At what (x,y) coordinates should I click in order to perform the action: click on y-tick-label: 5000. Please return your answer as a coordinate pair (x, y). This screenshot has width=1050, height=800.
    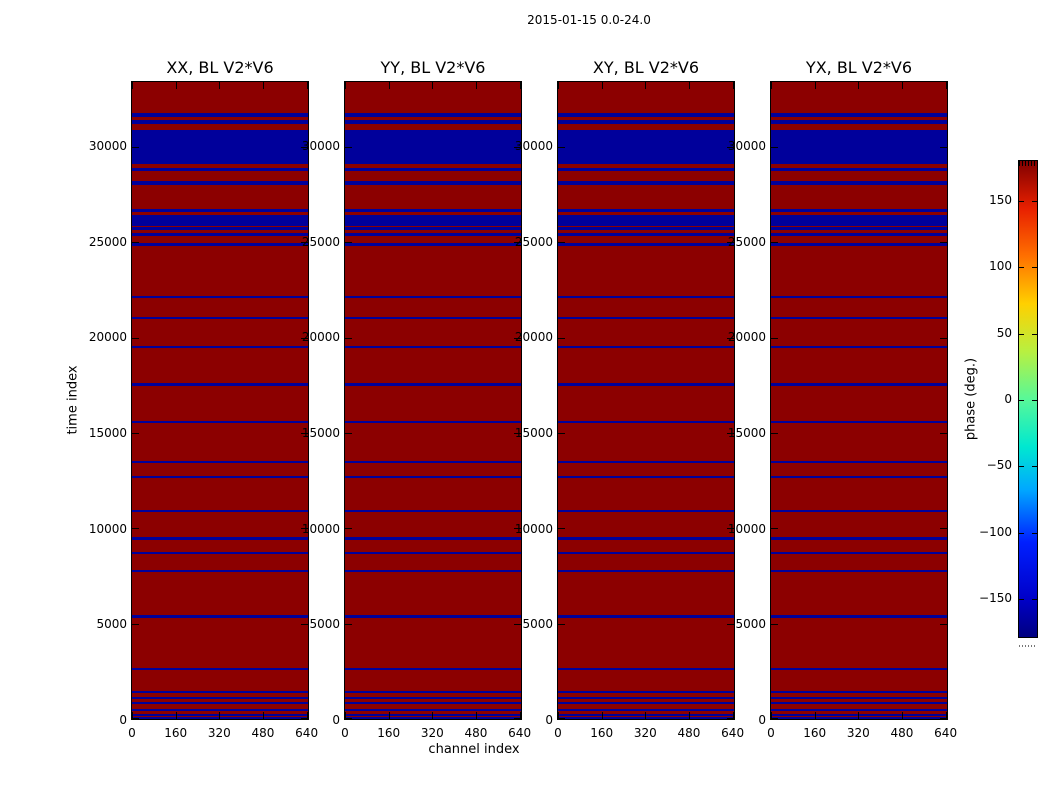
    Looking at the image, I should click on (750, 624).